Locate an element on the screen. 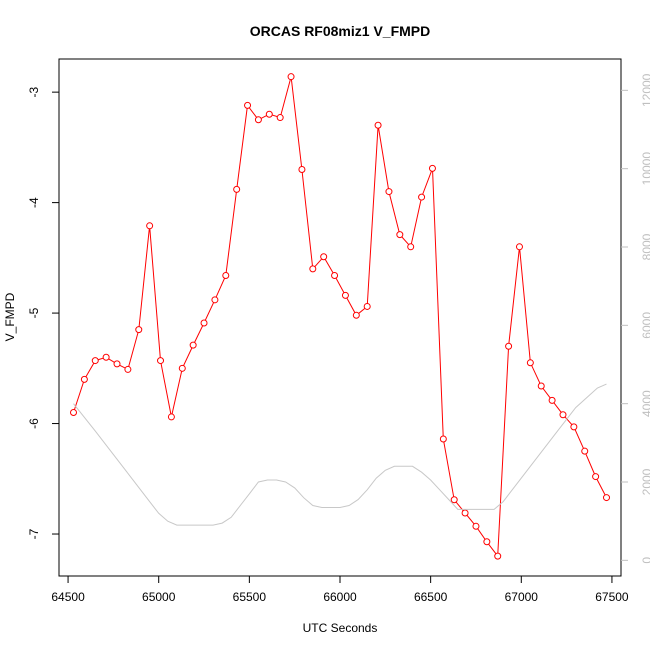 This screenshot has width=650, height=650. y-axis-label: V_FMPD is located at coordinates (10, 316).